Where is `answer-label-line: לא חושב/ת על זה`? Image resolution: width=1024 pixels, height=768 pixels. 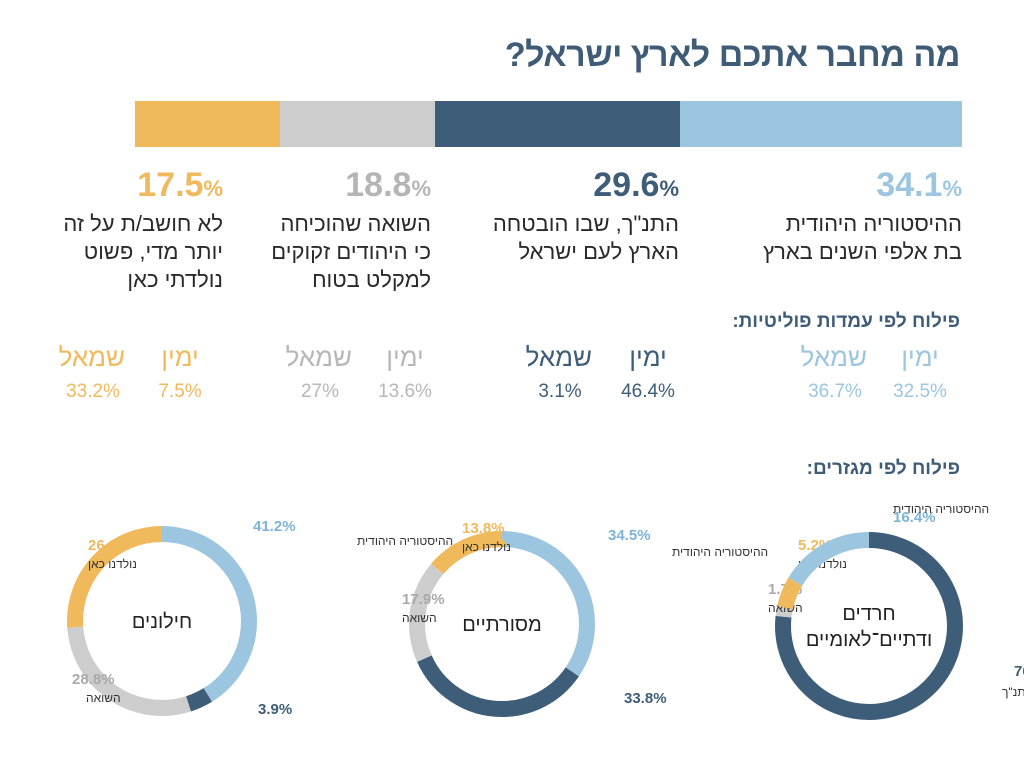 answer-label-line: לא חושב/ת על זה is located at coordinates (143, 223).